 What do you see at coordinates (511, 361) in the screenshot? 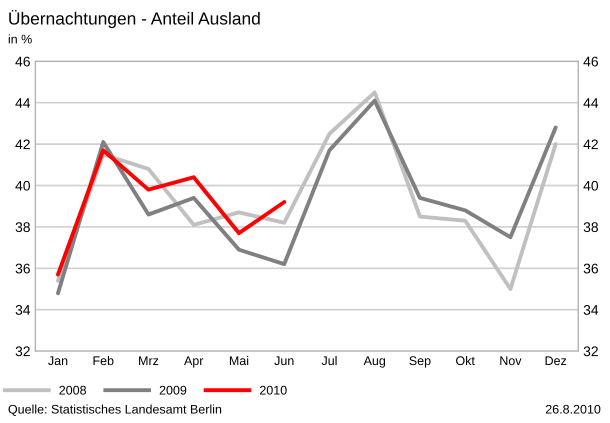
I see `x-tick-label: Nov` at bounding box center [511, 361].